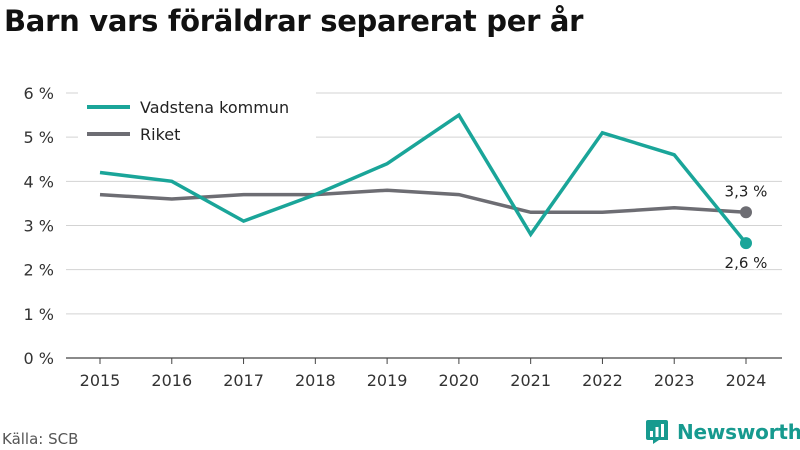  Describe the element at coordinates (243, 380) in the screenshot. I see `x-tick-label: 2017` at that location.